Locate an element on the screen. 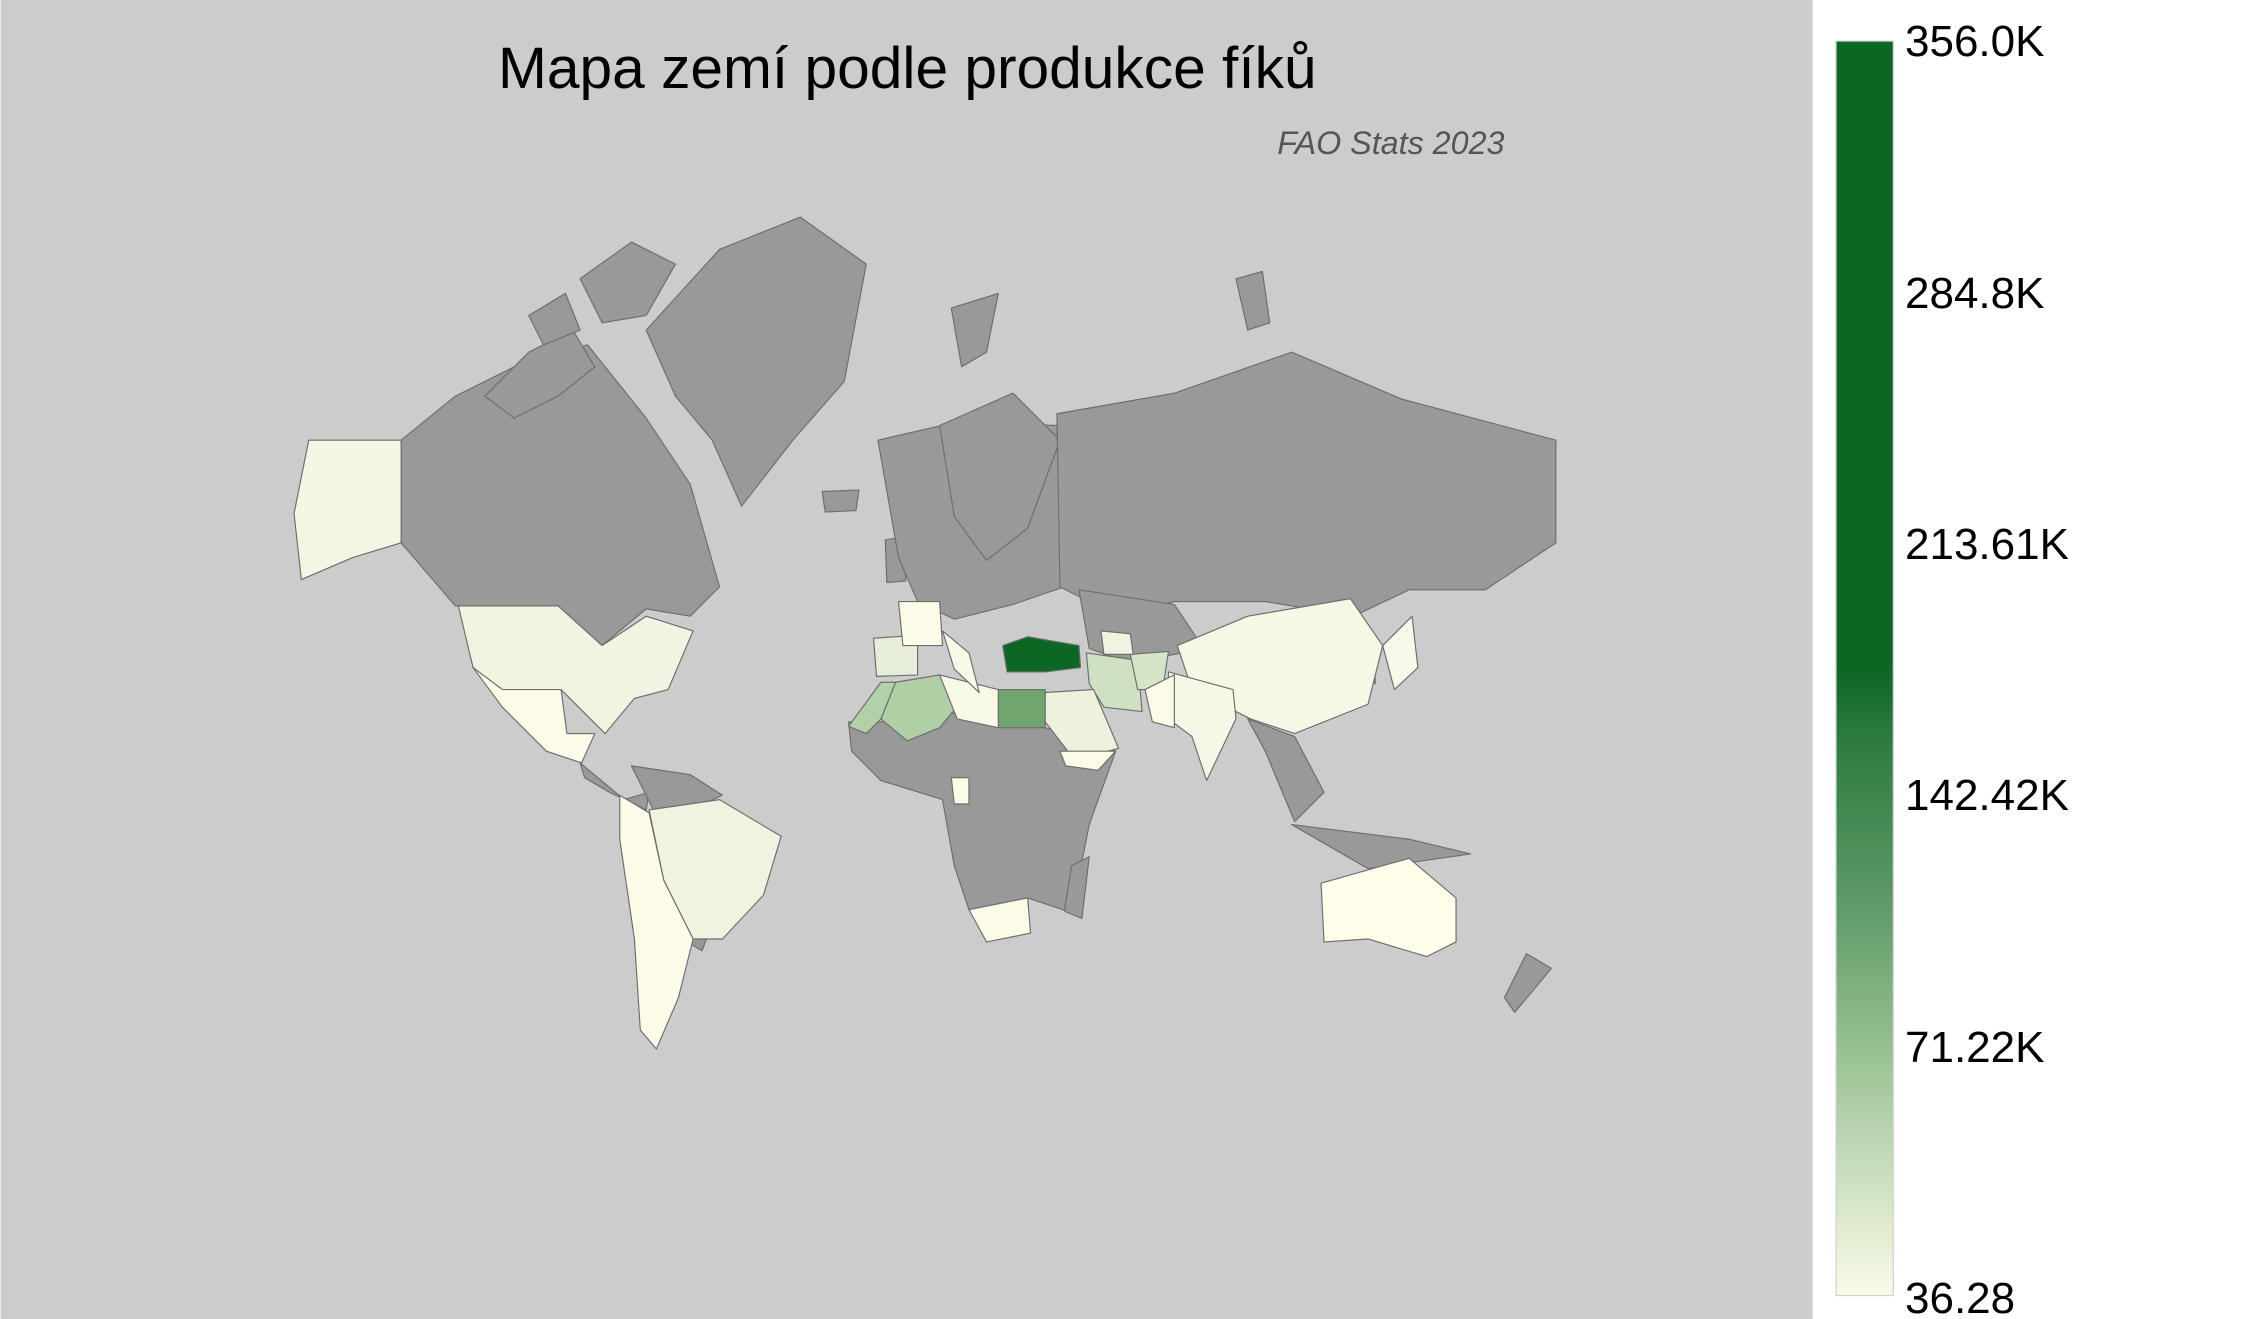 The height and width of the screenshot is (1319, 2268). map-title: Mapa zemí podle produkce fíků is located at coordinates (907, 68).